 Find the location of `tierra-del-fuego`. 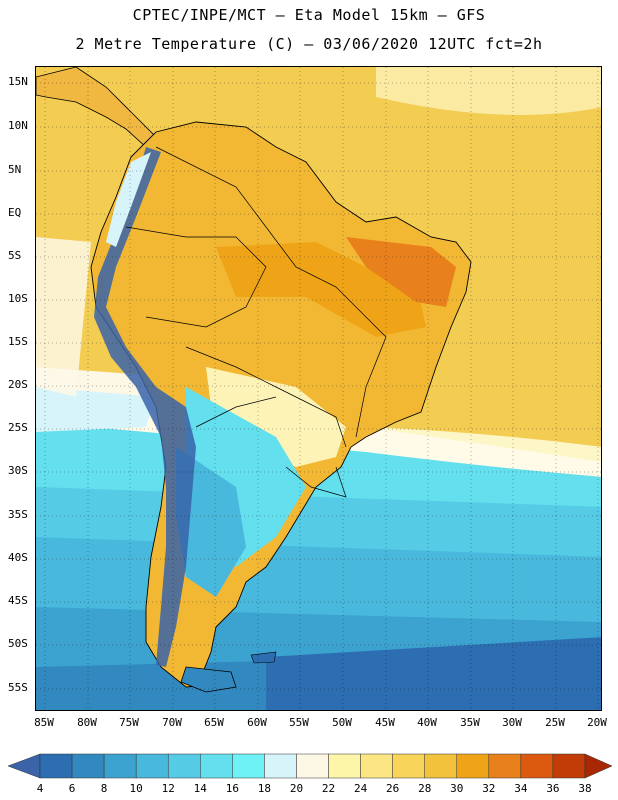

tierra-del-fuego is located at coordinates (208, 679).